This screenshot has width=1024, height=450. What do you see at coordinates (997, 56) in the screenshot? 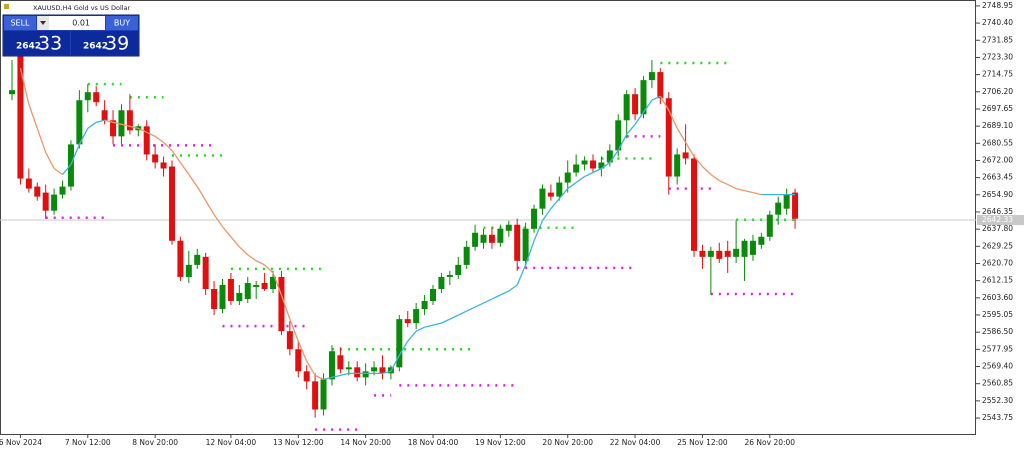
I see `y-tick-label: 2723.30` at bounding box center [997, 56].